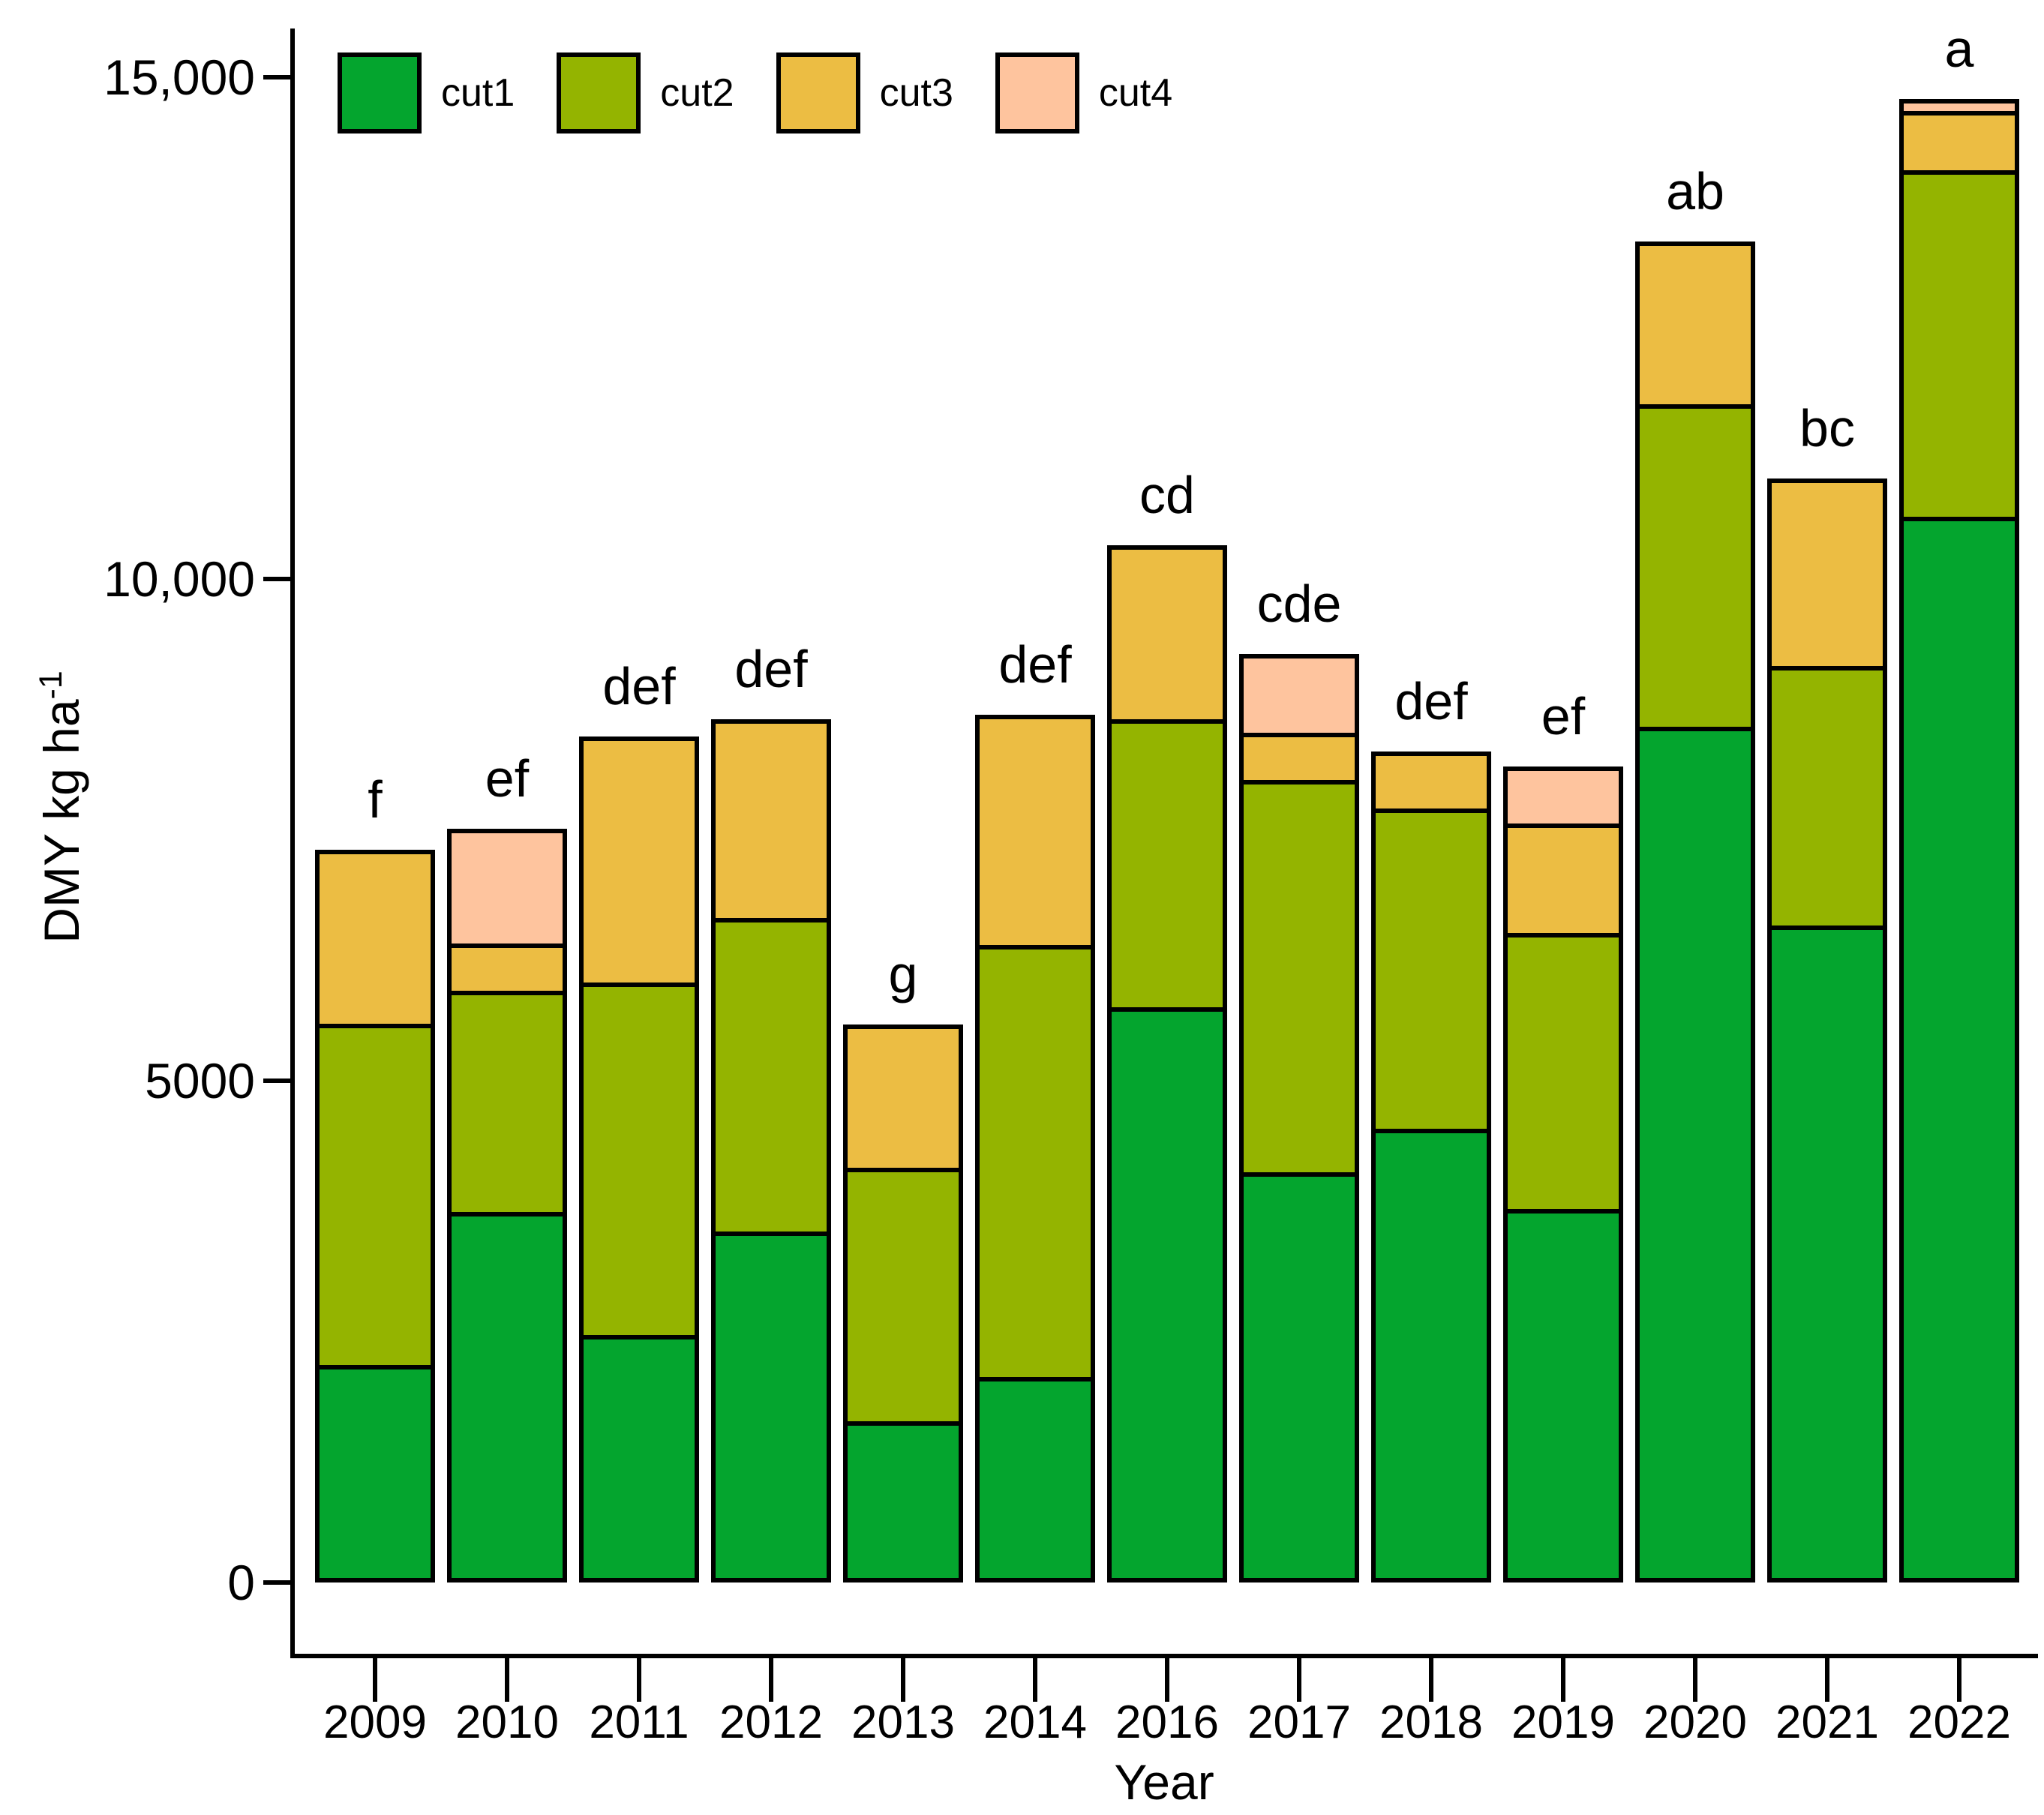 Image resolution: width=2044 pixels, height=1815 pixels. What do you see at coordinates (1695, 1154) in the screenshot?
I see `bar-segment-cut1-2020` at bounding box center [1695, 1154].